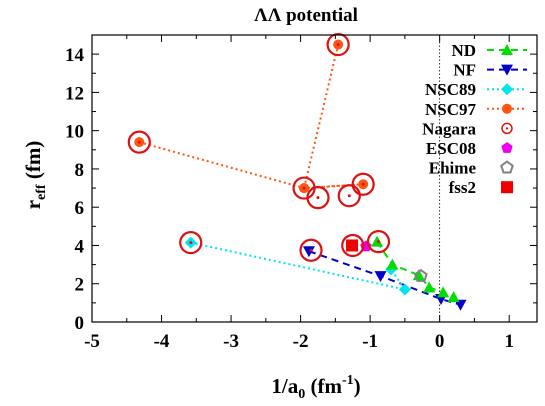 This screenshot has height=406, width=545. What do you see at coordinates (162, 341) in the screenshot?
I see `x-tick-label: -4` at bounding box center [162, 341].